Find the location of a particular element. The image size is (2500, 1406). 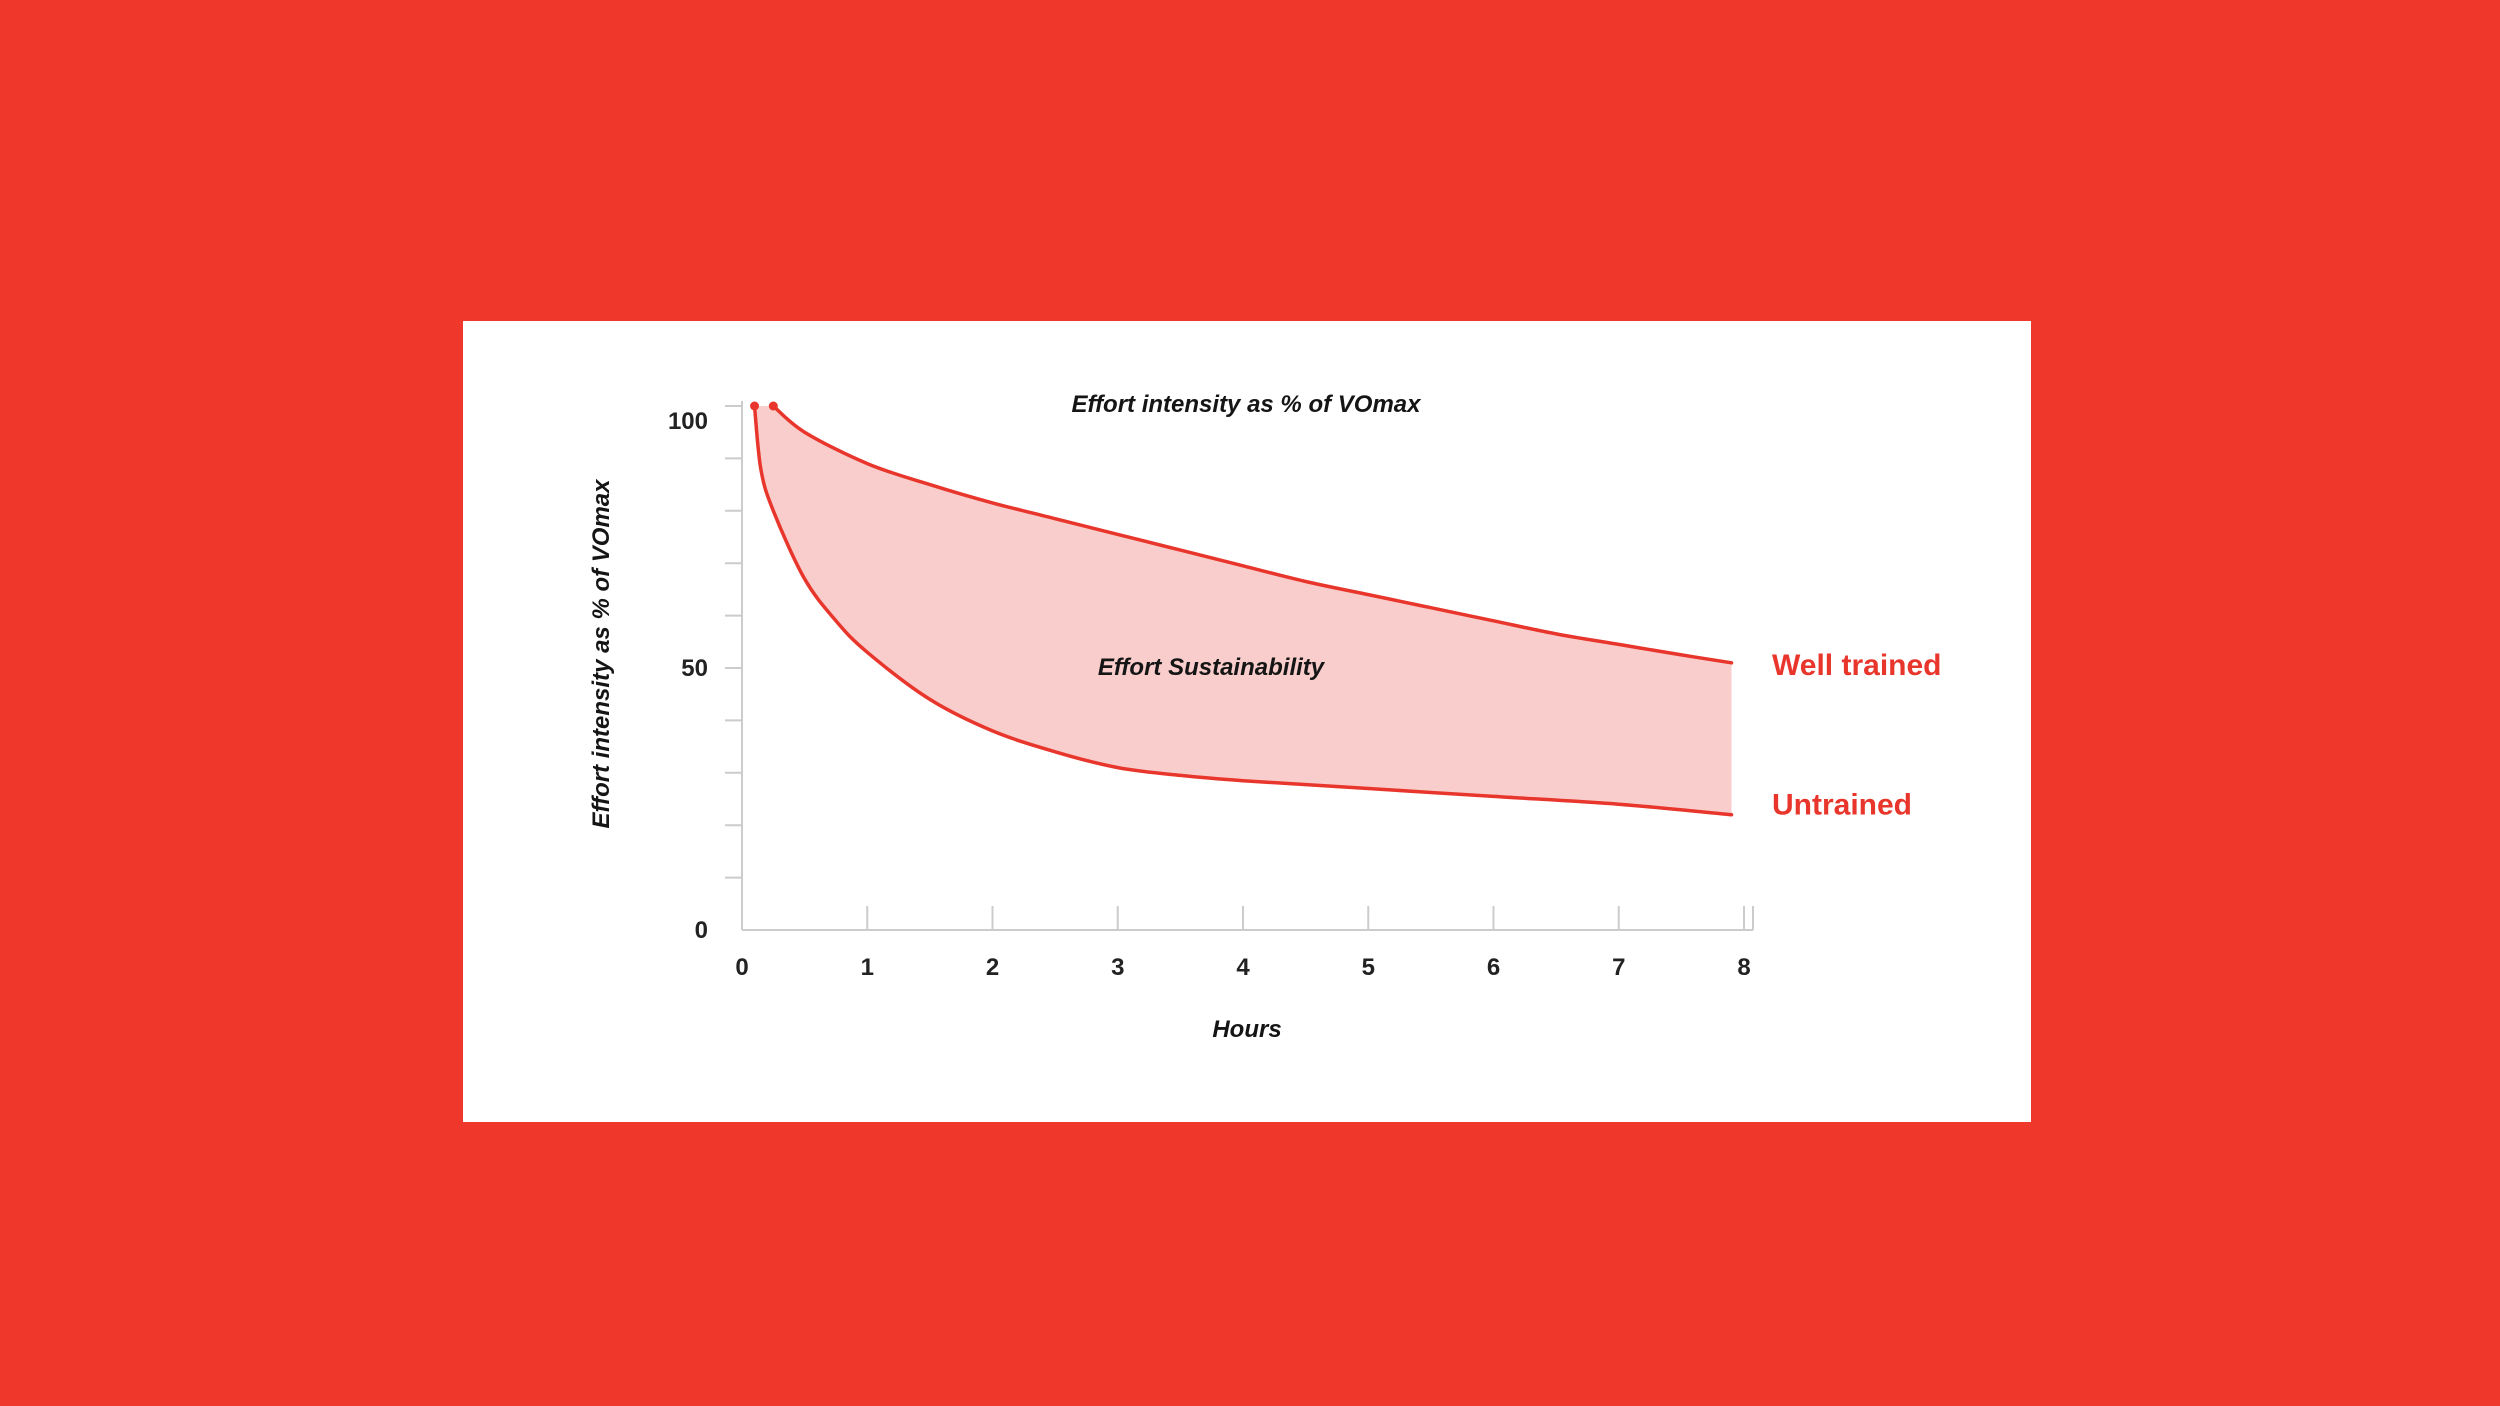

x-tick-label: 7 is located at coordinates (1618, 967).